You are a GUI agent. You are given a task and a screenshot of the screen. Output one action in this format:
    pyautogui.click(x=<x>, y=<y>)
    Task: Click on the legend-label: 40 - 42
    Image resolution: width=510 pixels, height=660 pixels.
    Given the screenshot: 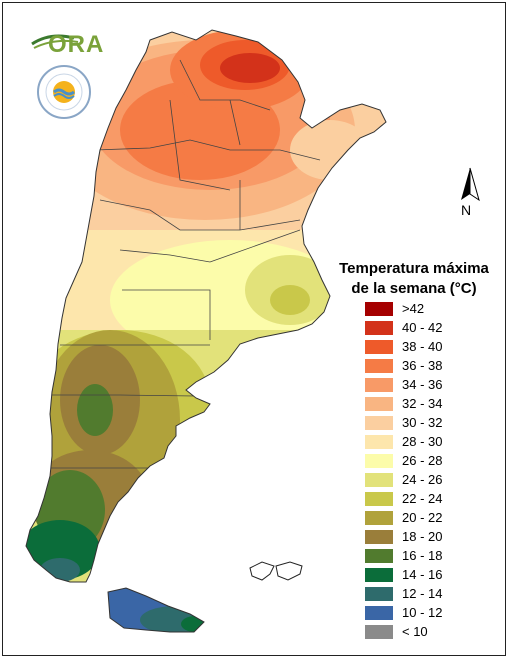 What is the action you would take?
    pyautogui.click(x=422, y=327)
    